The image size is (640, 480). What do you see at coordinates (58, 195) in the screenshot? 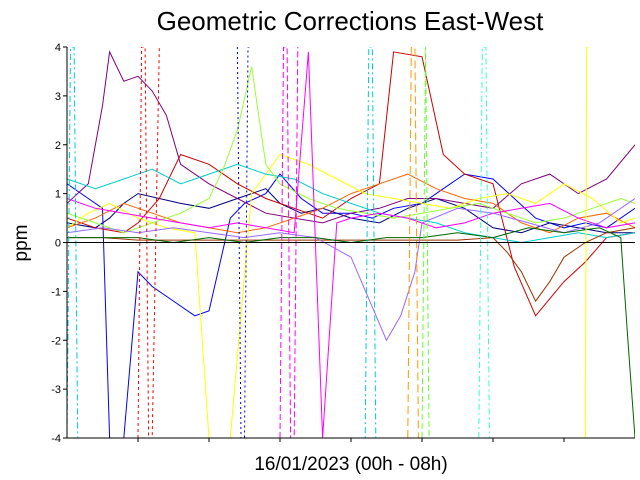
I see `y-tick-label: 1` at bounding box center [58, 195].